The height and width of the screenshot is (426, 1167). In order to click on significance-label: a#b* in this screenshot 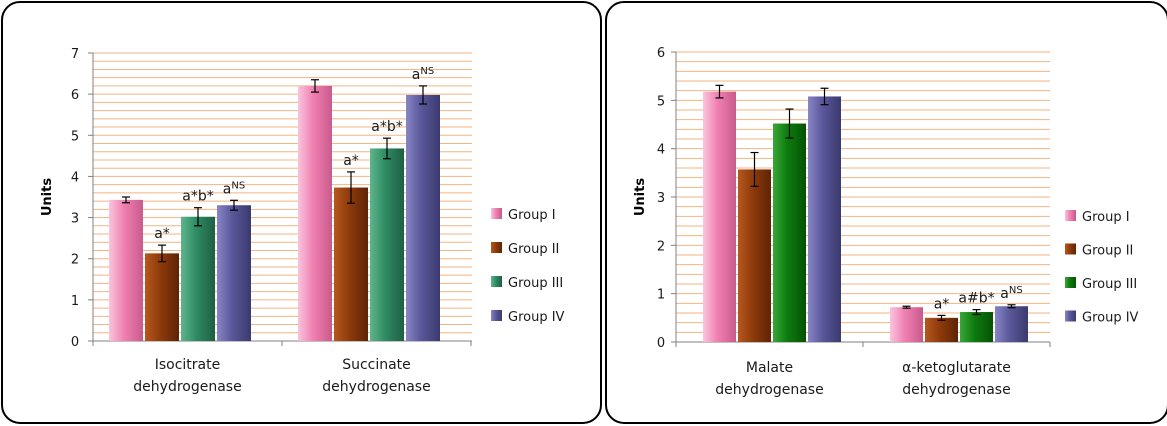, I will do `click(976, 299)`.